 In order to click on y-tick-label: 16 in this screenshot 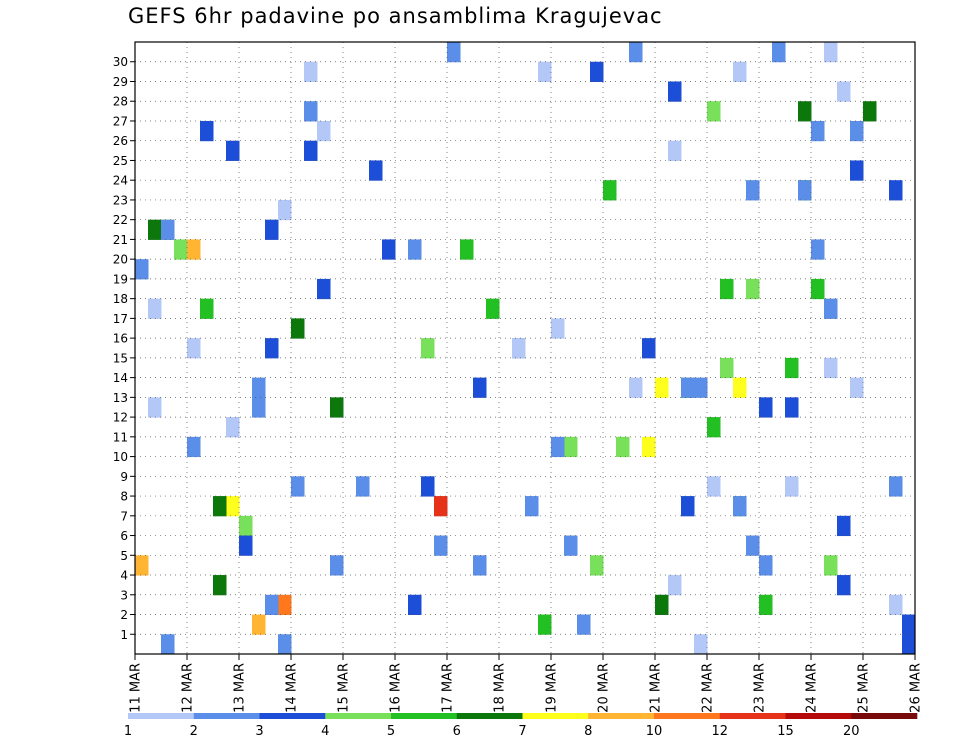, I will do `click(120, 339)`.